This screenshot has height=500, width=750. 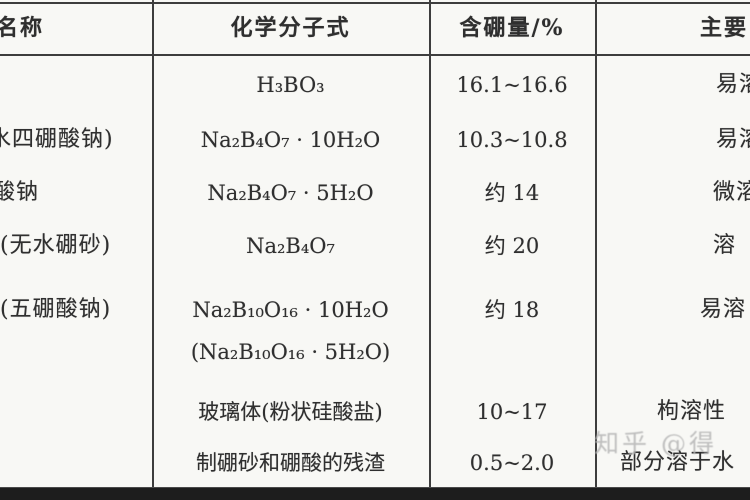 What do you see at coordinates (290, 140) in the screenshot?
I see `cell-formula: Na₂B₄O₇ · 10H₂O` at bounding box center [290, 140].